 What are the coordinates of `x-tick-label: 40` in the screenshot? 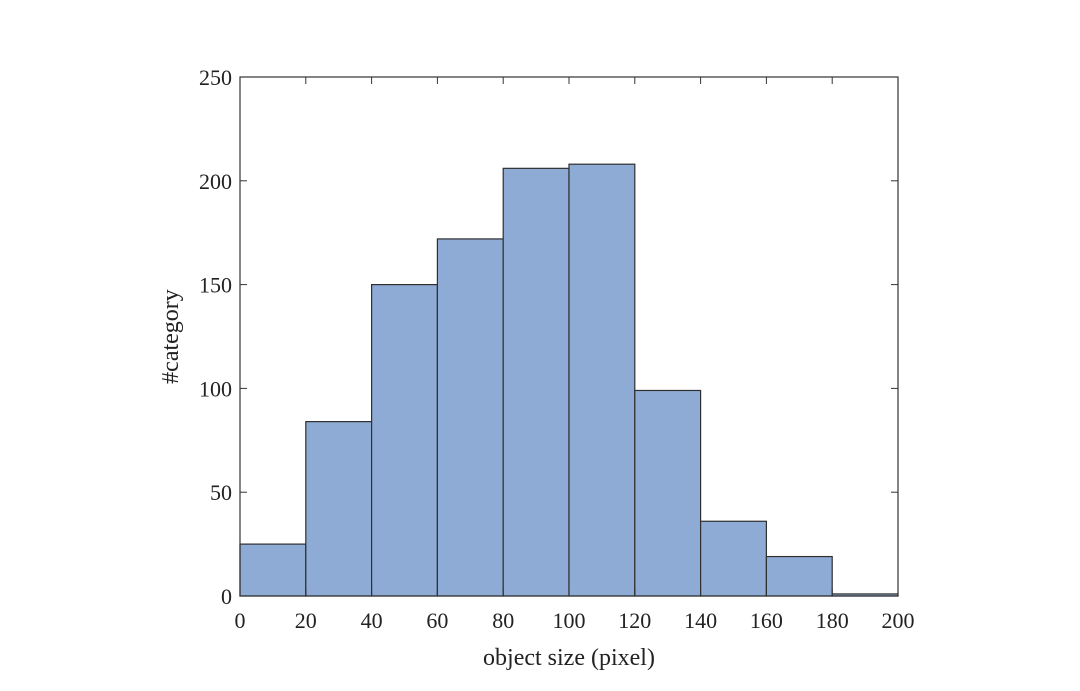 It's located at (372, 620).